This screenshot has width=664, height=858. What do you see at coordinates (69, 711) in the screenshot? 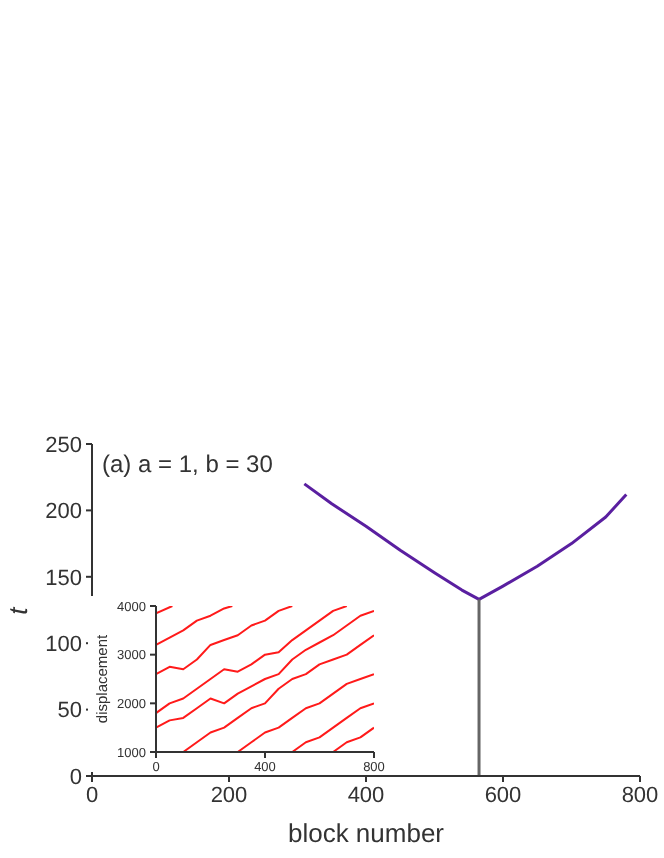
I see `y-tick-label: 50` at bounding box center [69, 711].